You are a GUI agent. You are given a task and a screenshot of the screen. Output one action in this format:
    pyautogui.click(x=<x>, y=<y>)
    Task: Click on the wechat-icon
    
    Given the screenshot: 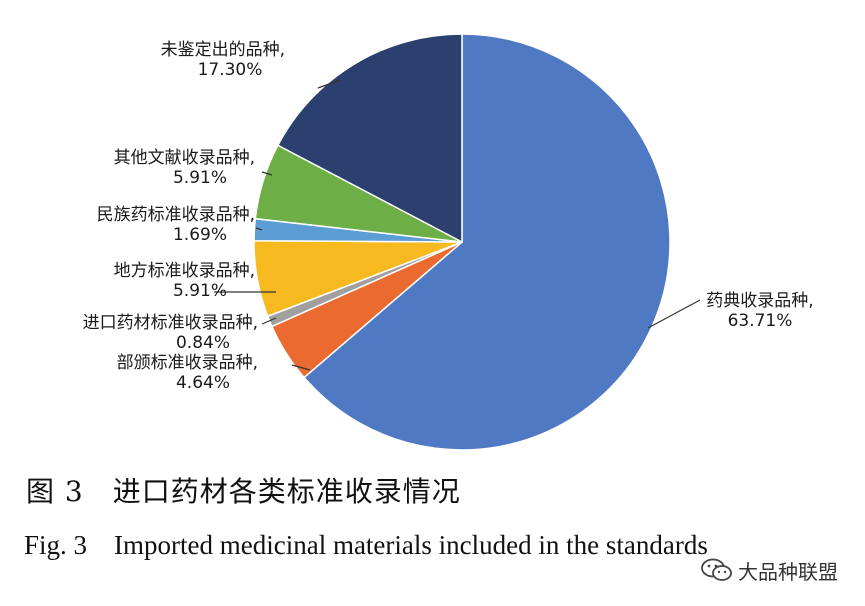 What is the action you would take?
    pyautogui.click(x=716, y=569)
    